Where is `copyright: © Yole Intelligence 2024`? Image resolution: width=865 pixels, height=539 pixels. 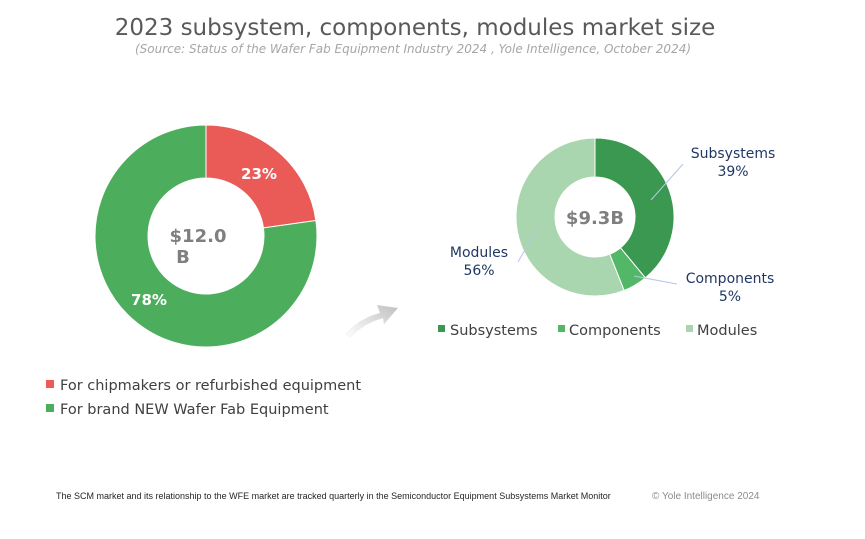 copyright: © Yole Intelligence 2024 is located at coordinates (706, 496).